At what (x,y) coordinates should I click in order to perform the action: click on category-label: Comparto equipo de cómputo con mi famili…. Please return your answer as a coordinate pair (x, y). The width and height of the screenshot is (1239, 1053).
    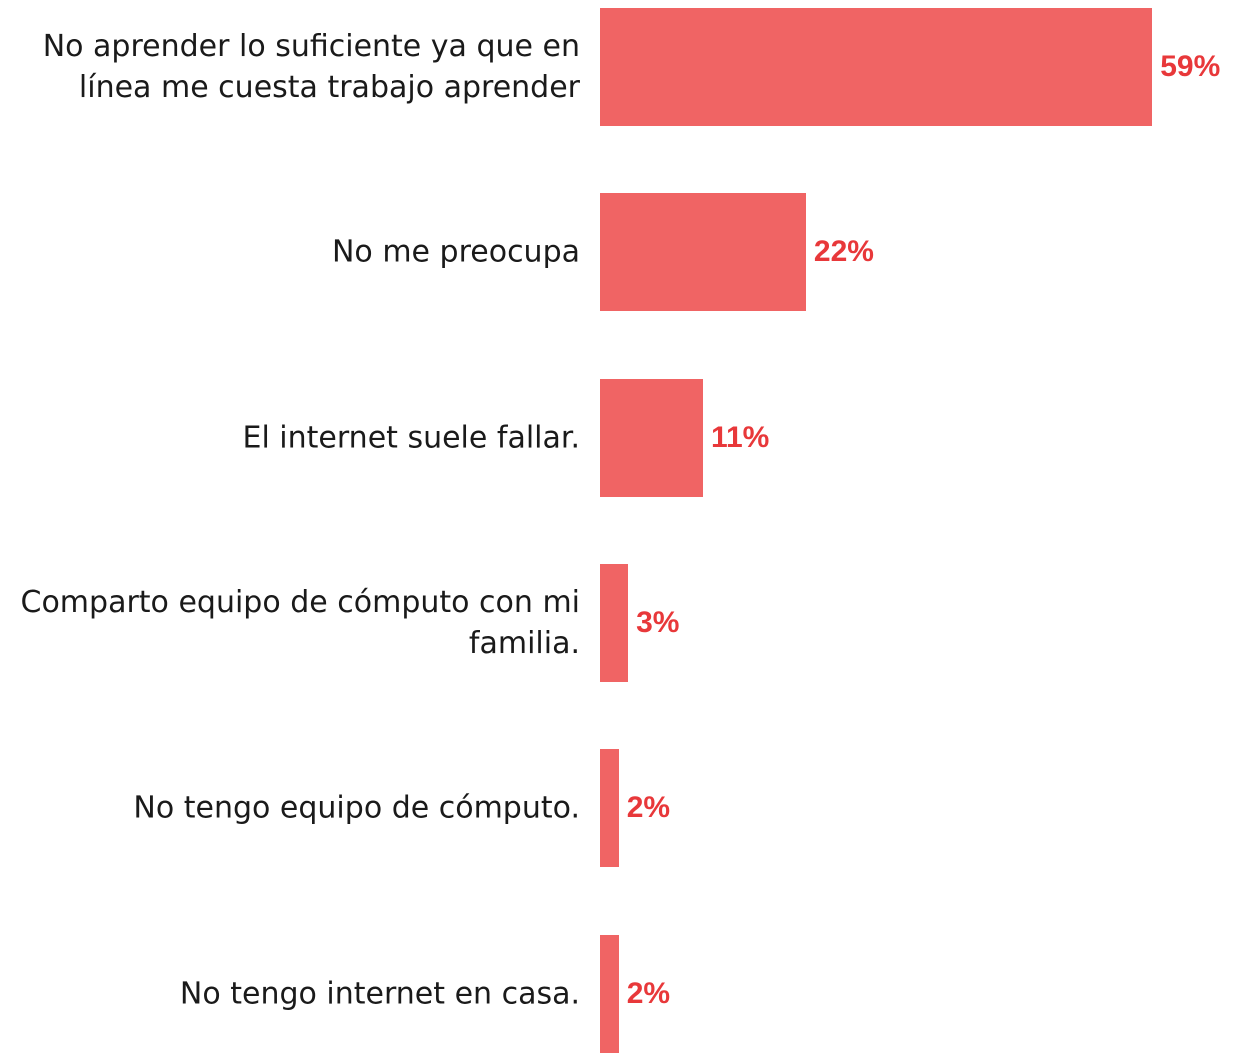
    Looking at the image, I should click on (300, 622).